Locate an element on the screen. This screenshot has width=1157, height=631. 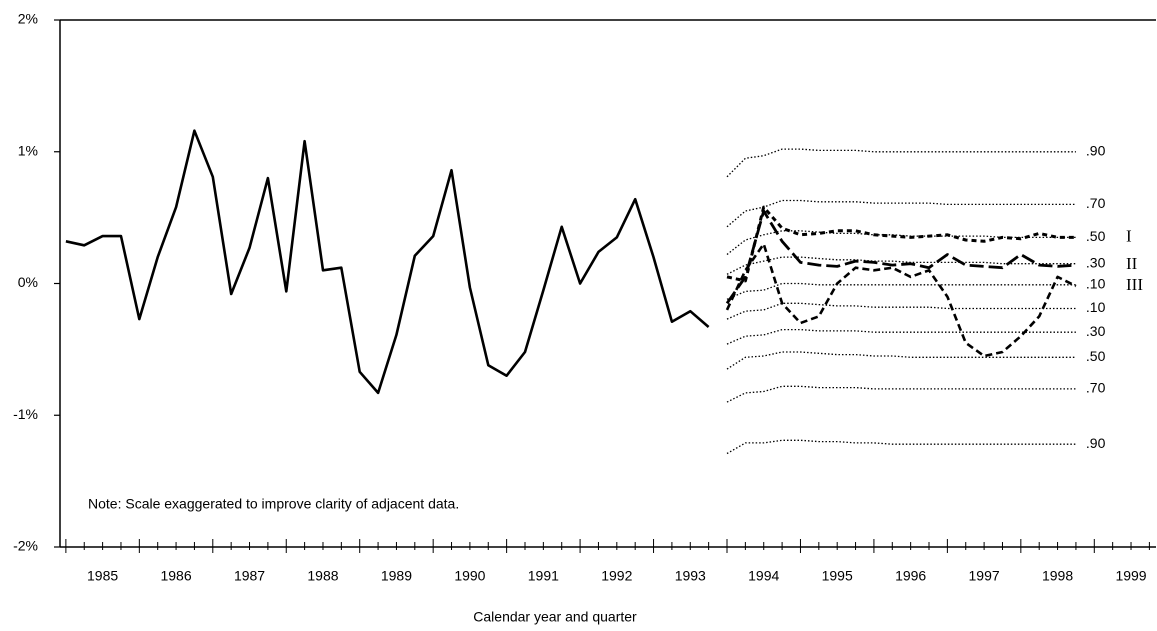
x-tick-label: 1999 is located at coordinates (1130, 576).